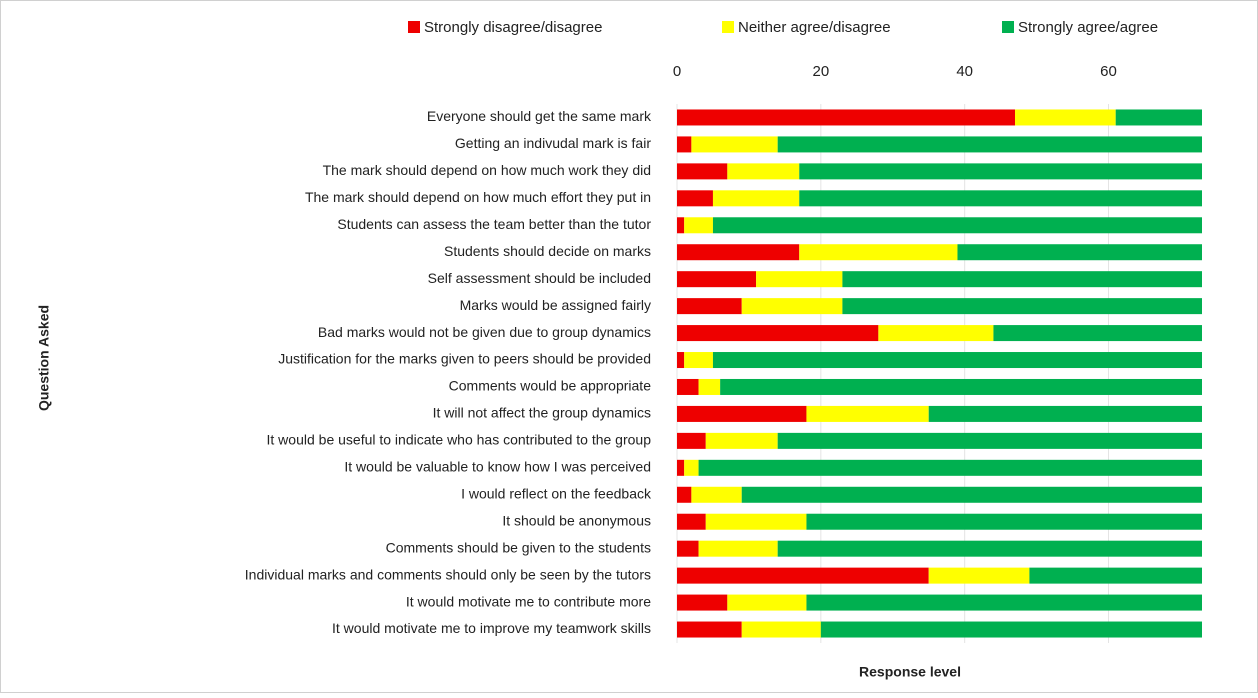 The width and height of the screenshot is (1258, 698). I want to click on y-tick-label: I would reflect on the feedback, so click(556, 493).